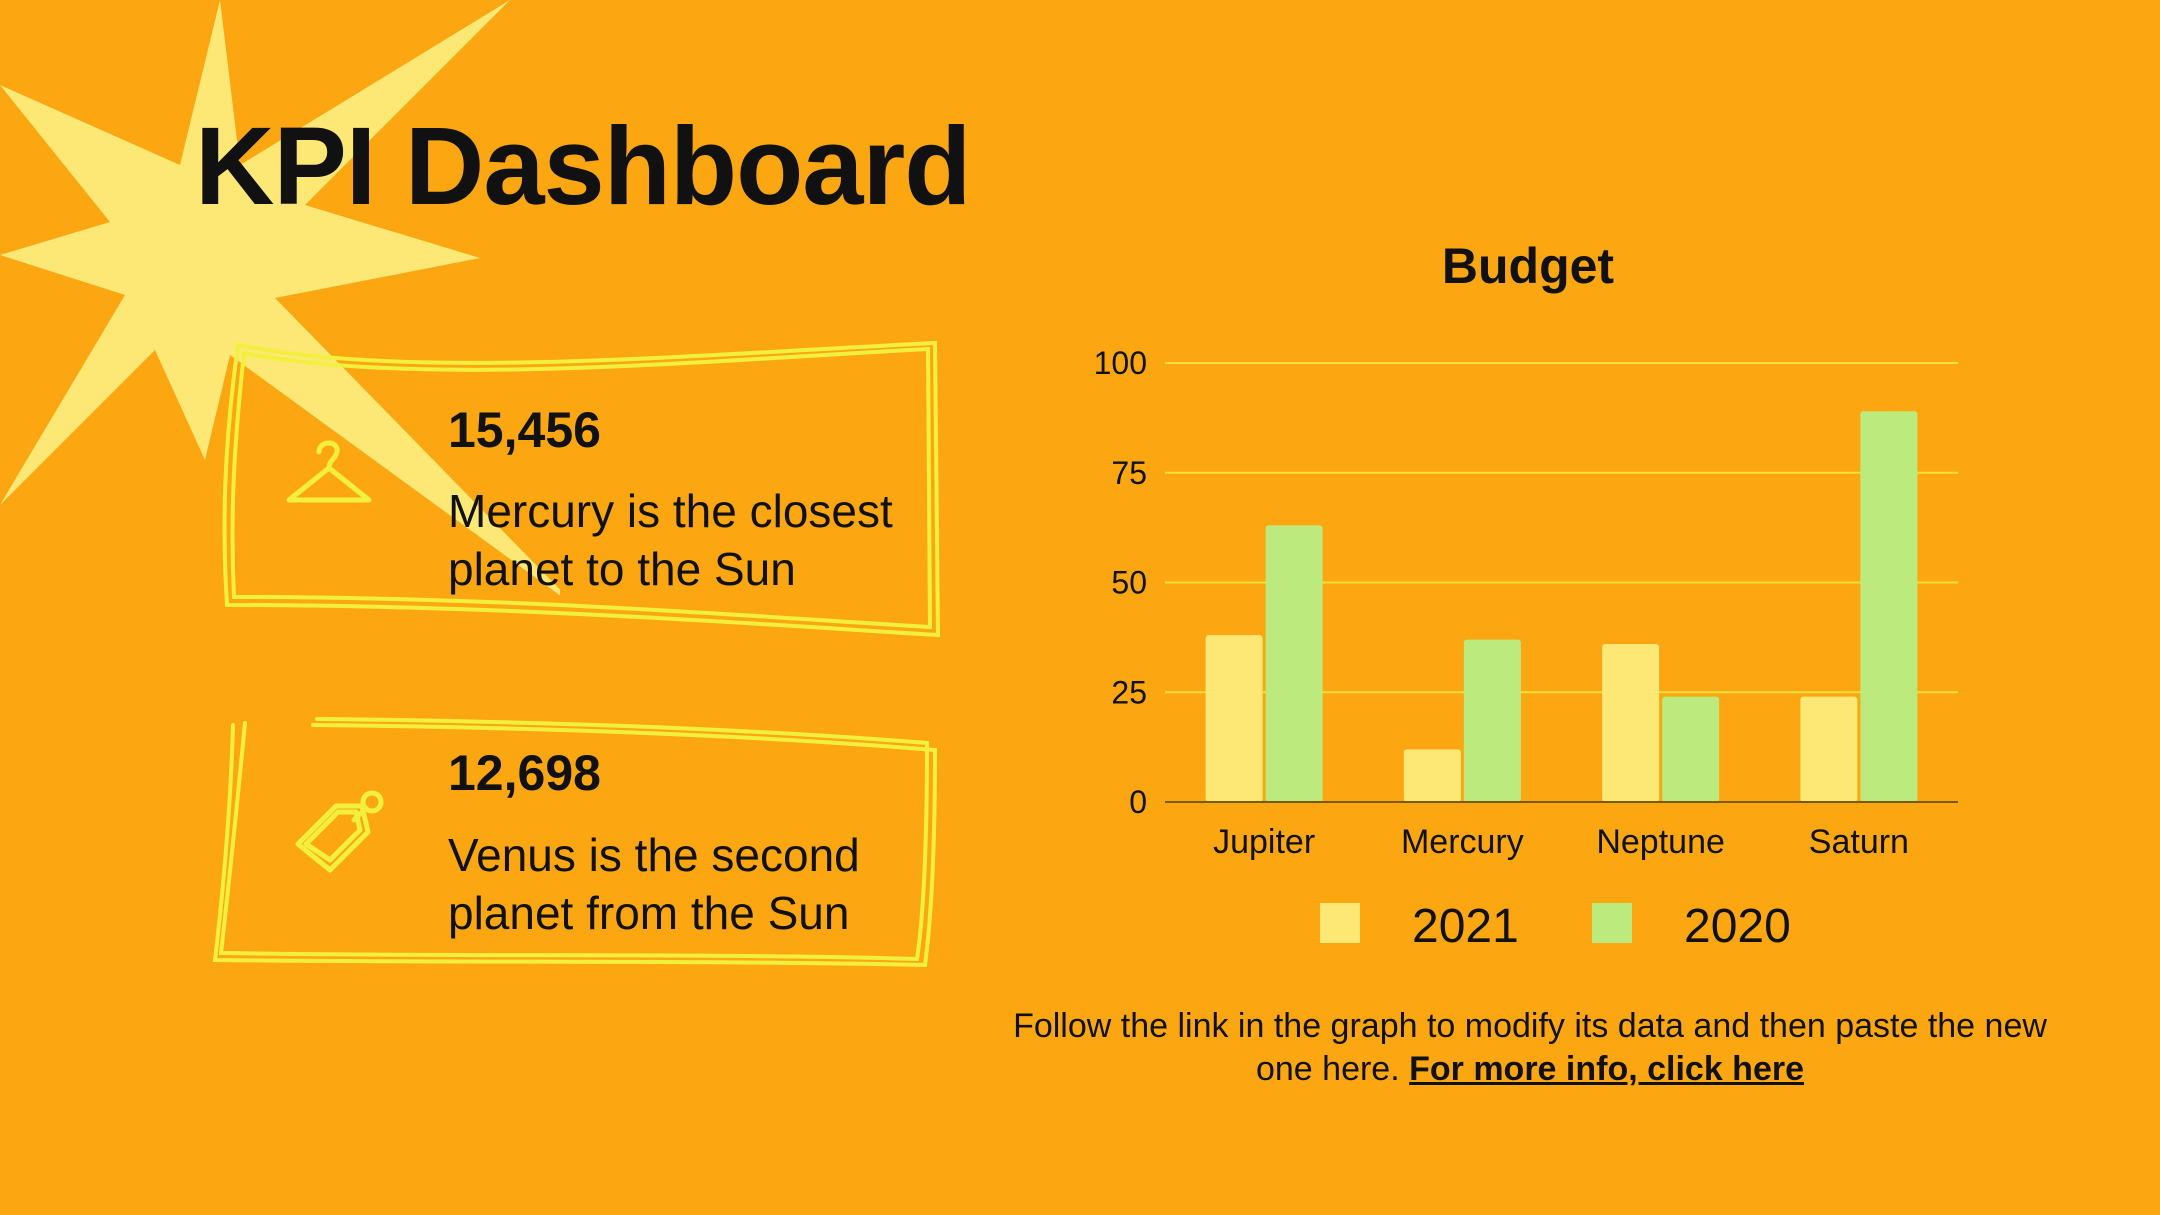 This screenshot has height=1215, width=2160. What do you see at coordinates (1737, 926) in the screenshot?
I see `legend-label-2020: 2020` at bounding box center [1737, 926].